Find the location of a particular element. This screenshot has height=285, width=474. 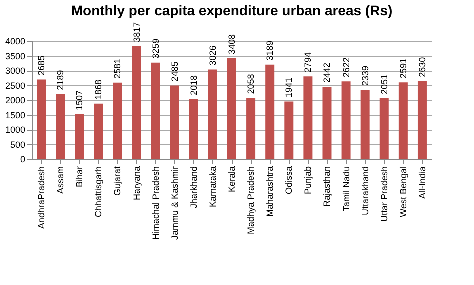

x-tick-label: Himachal Pradesh is located at coordinates (155, 203).